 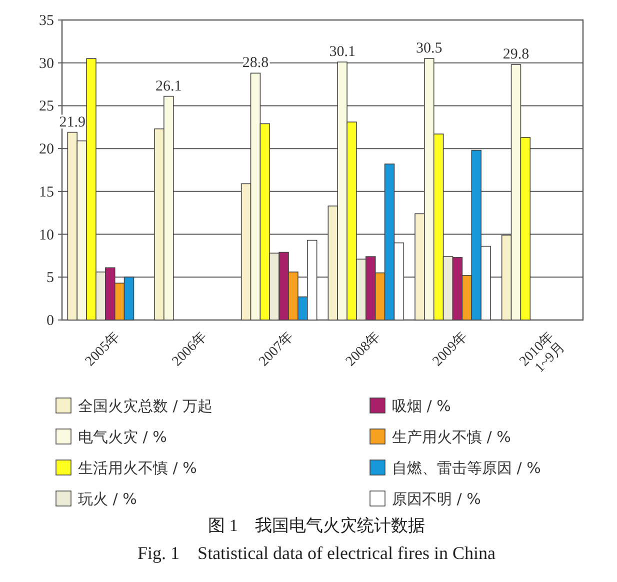 What do you see at coordinates (516, 54) in the screenshot?
I see `data-label: 29.8` at bounding box center [516, 54].